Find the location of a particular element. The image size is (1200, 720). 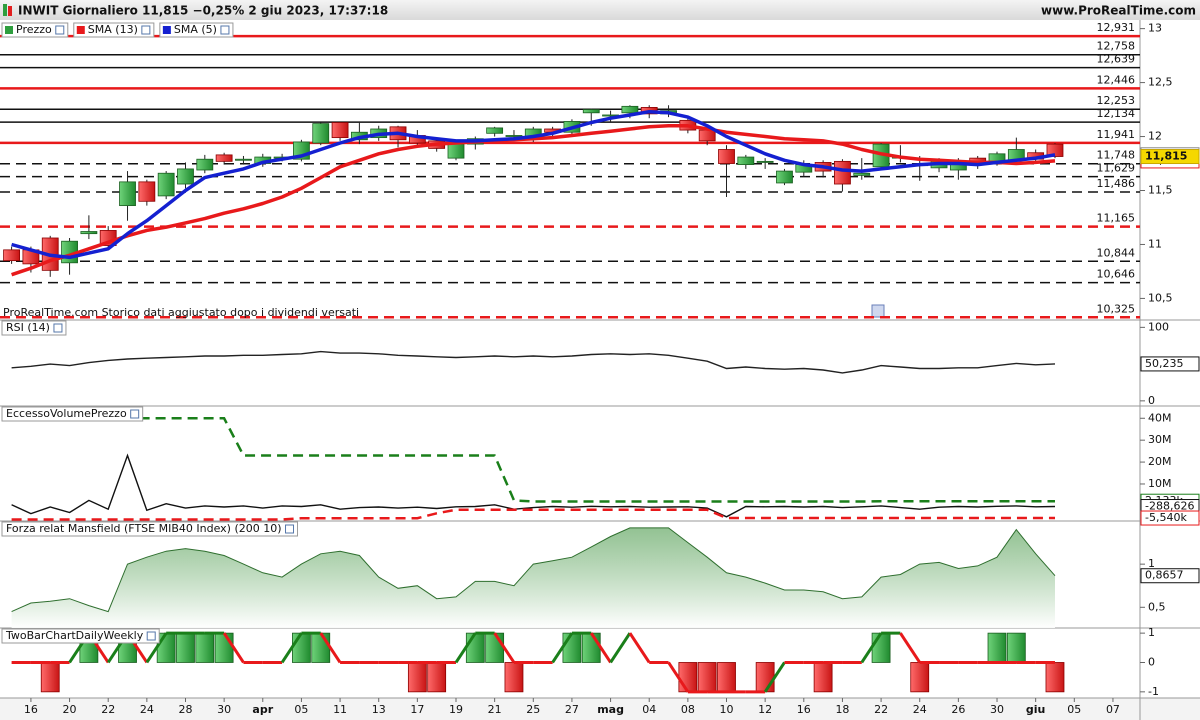

legend-entry-group: Prezzo is located at coordinates (35, 30).